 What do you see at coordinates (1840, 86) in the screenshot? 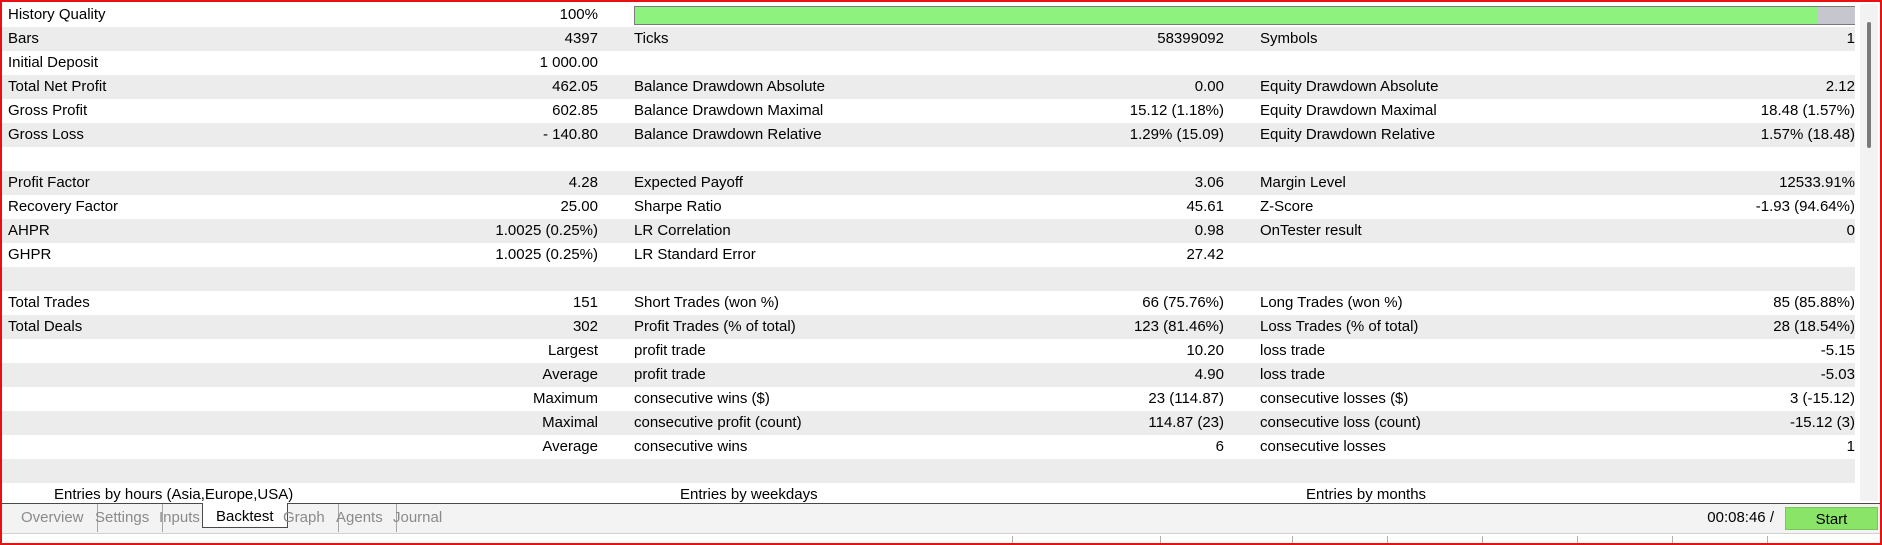
I see `stat-value: 2.12` at bounding box center [1840, 86].